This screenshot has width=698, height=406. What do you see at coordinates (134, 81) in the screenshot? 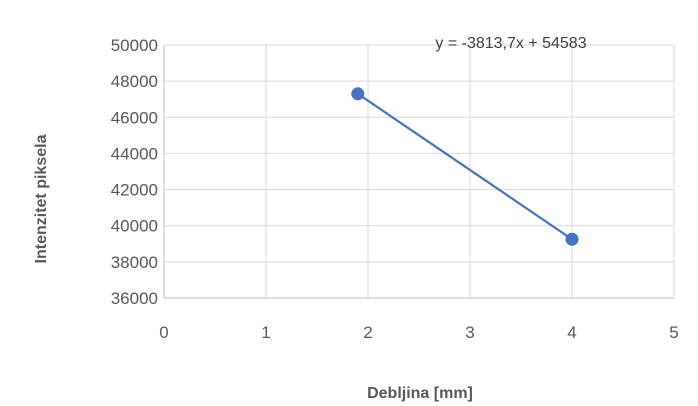
I see `y-tick-label: 48000` at bounding box center [134, 81].